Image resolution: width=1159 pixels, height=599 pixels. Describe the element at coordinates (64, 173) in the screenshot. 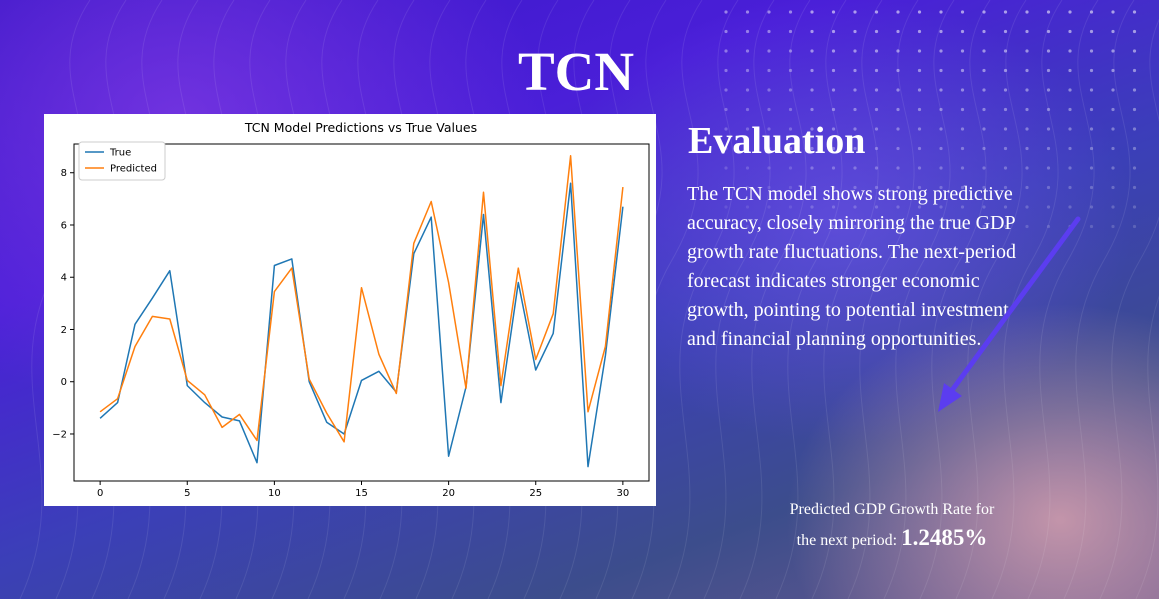

I see `y-tick-label: 8` at that location.